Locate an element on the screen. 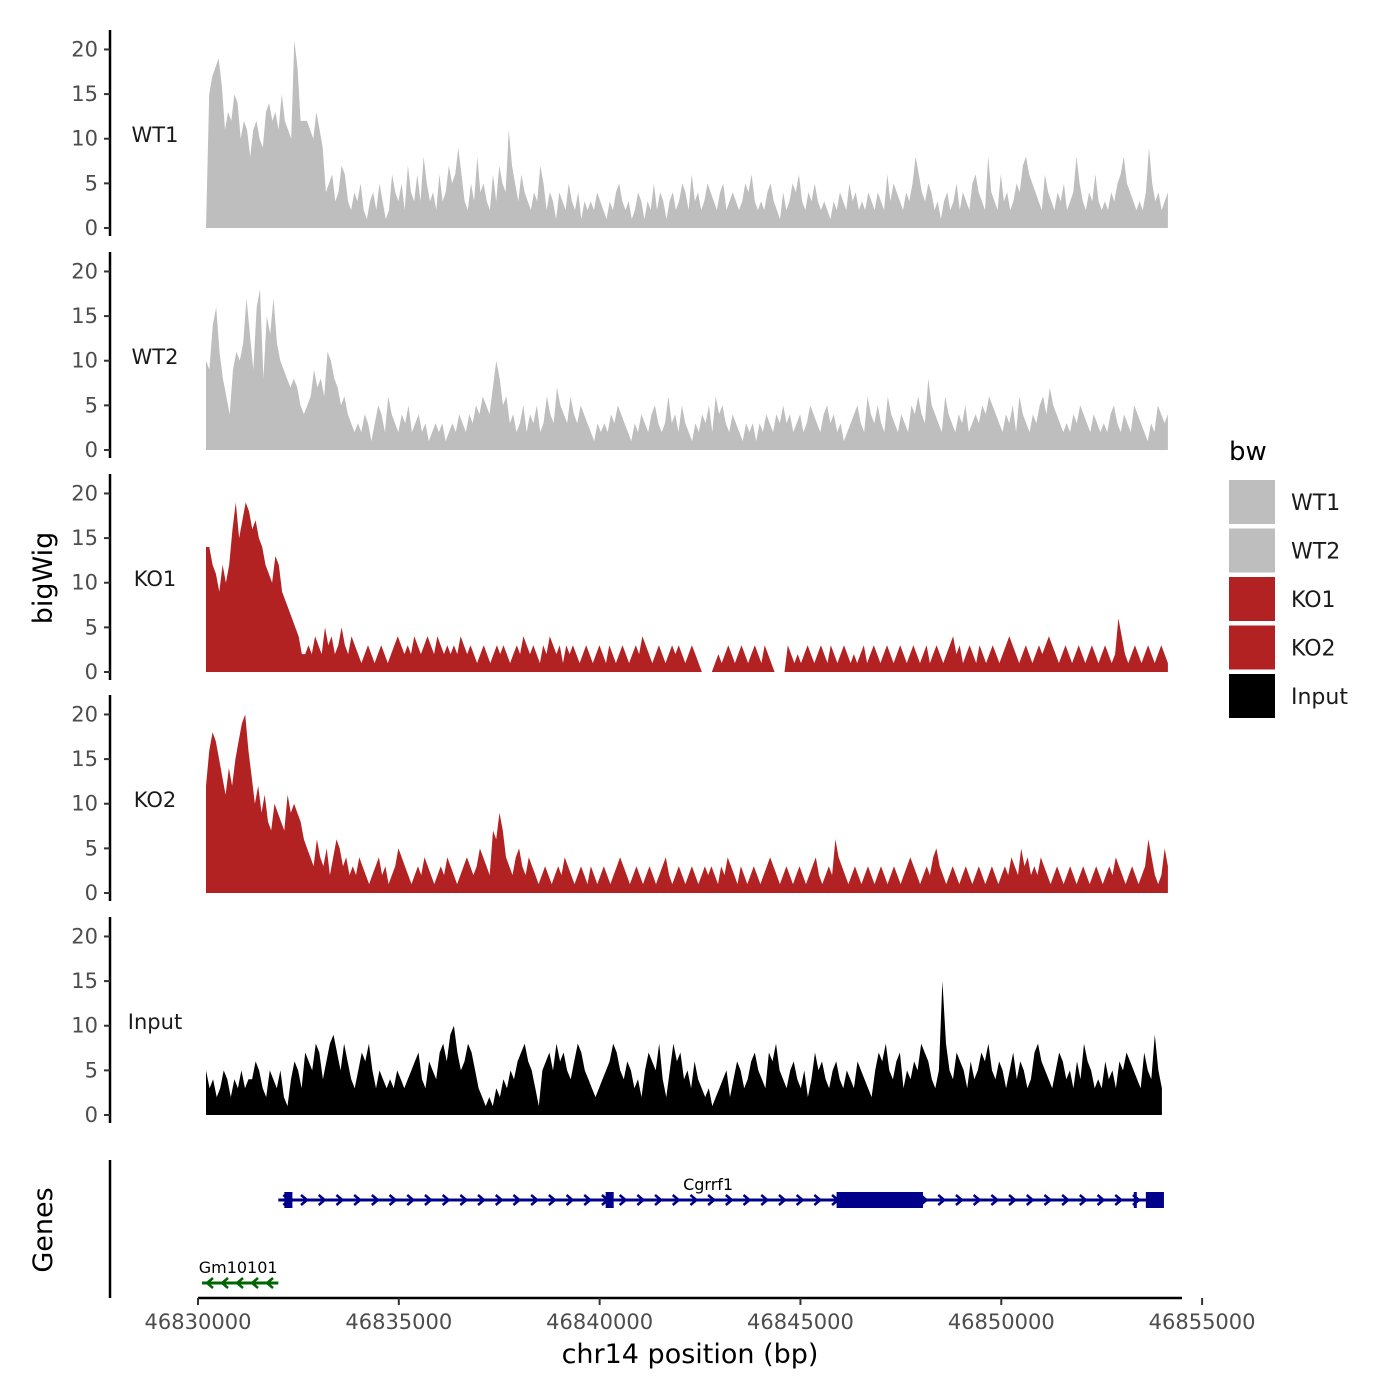 This screenshot has width=1400, height=1400. x-tick-label: 46845000 is located at coordinates (800, 1322).